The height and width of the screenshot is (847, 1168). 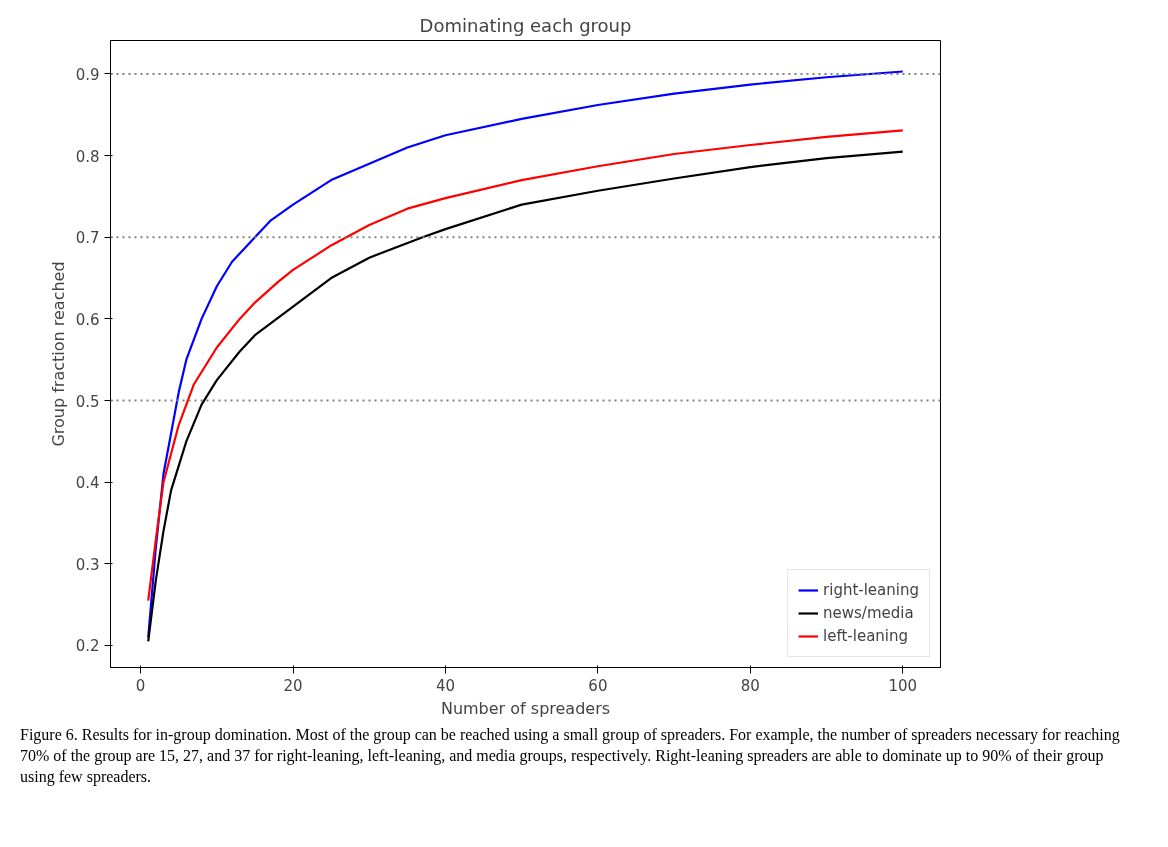 What do you see at coordinates (87, 564) in the screenshot?
I see `y-tick-label: 0.3` at bounding box center [87, 564].